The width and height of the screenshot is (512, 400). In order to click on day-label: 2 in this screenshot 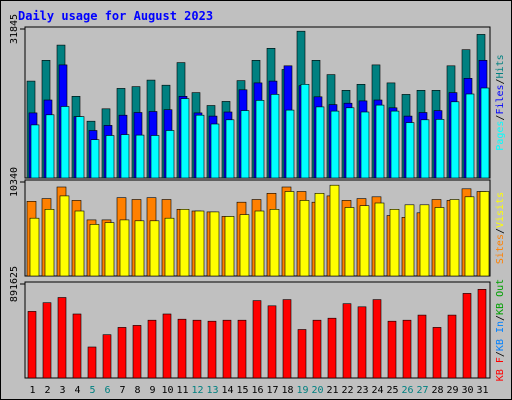, I will do `click(47, 390)`.